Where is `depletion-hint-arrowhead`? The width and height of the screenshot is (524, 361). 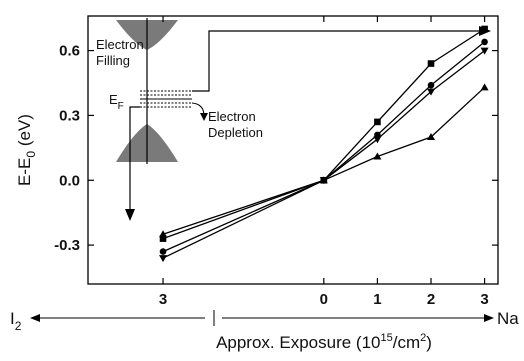
depletion-hint-arrowhead is located at coordinates (204, 117).